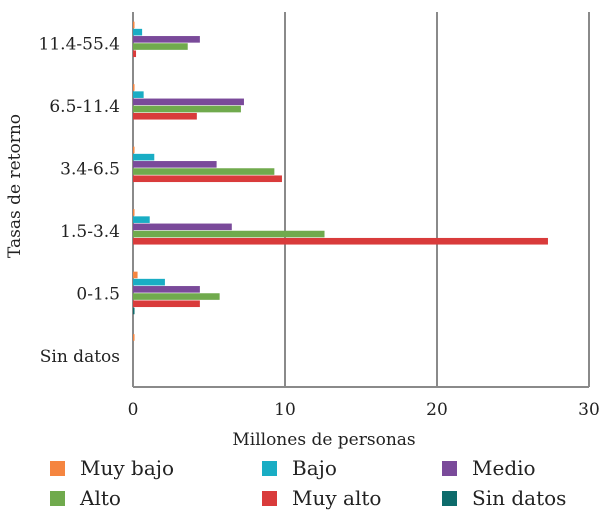 The width and height of the screenshot is (599, 518). Describe the element at coordinates (363, 410) in the screenshot. I see `x-tick-labels: 0 10 20 30` at that location.